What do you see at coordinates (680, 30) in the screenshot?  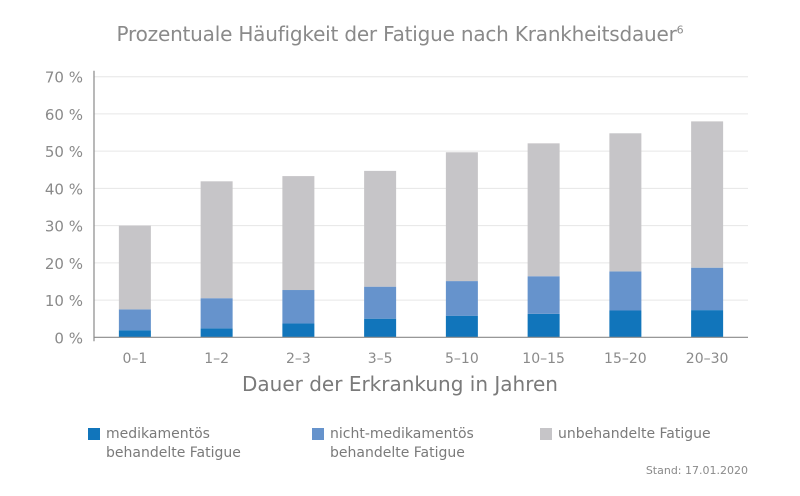 I see `title-footnote-ref: 6` at bounding box center [680, 30].